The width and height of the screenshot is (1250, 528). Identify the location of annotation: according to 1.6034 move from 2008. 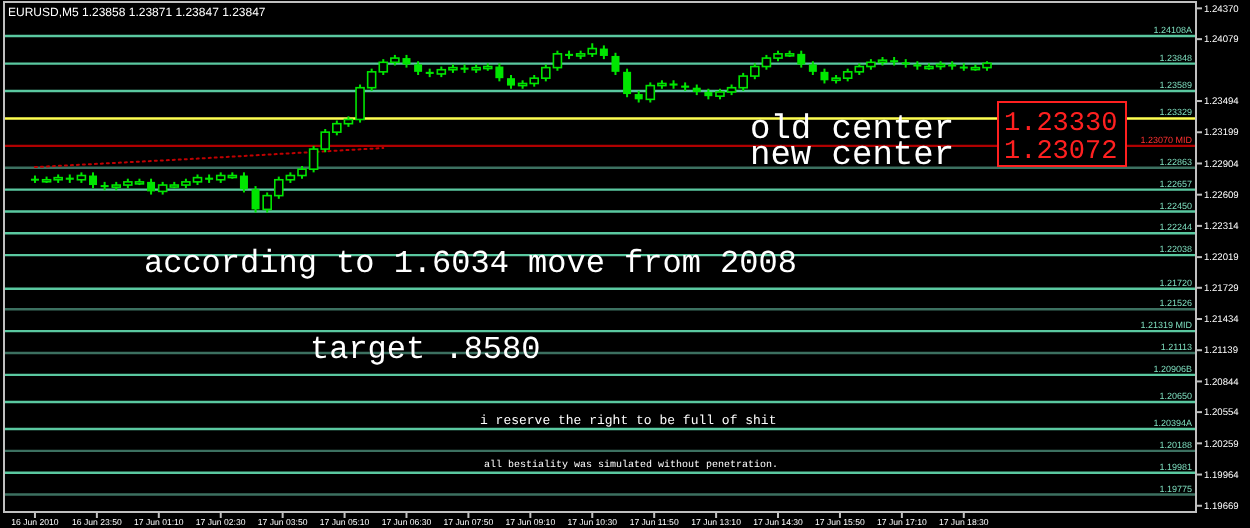
(470, 264).